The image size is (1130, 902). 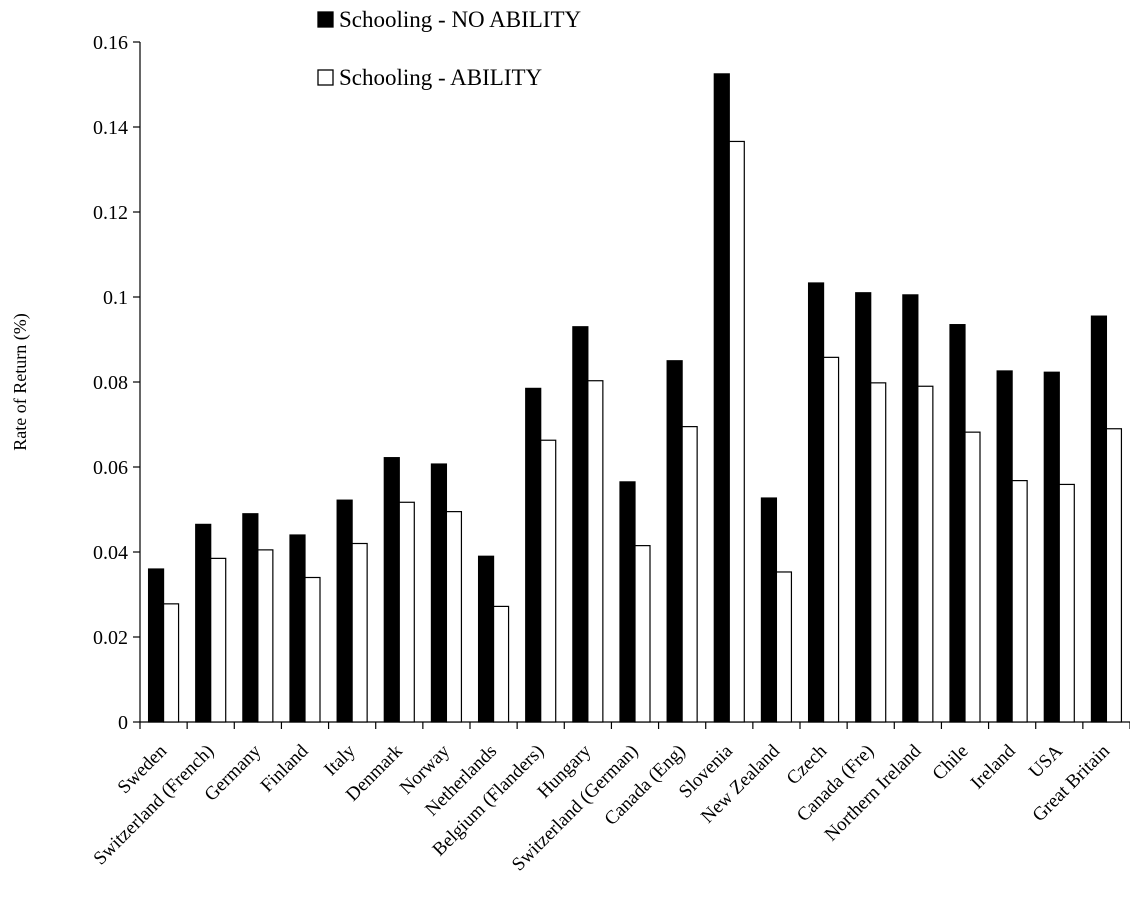 What do you see at coordinates (115, 298) in the screenshot?
I see `y-tick-label: 0.1` at bounding box center [115, 298].